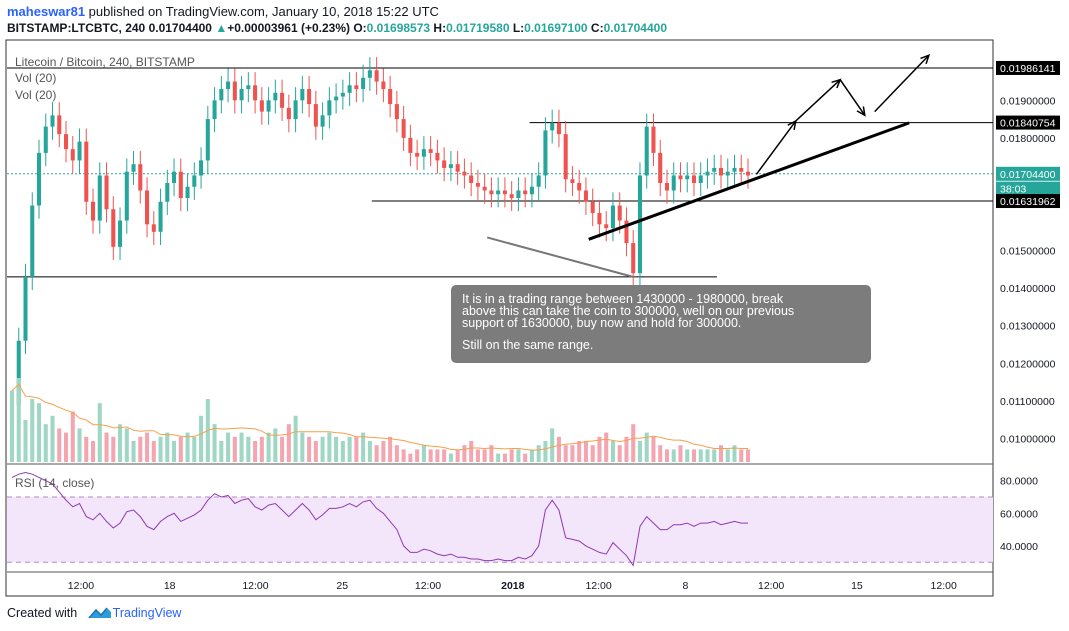  What do you see at coordinates (635, 28) in the screenshot?
I see `close-value: 0.01704400` at bounding box center [635, 28].